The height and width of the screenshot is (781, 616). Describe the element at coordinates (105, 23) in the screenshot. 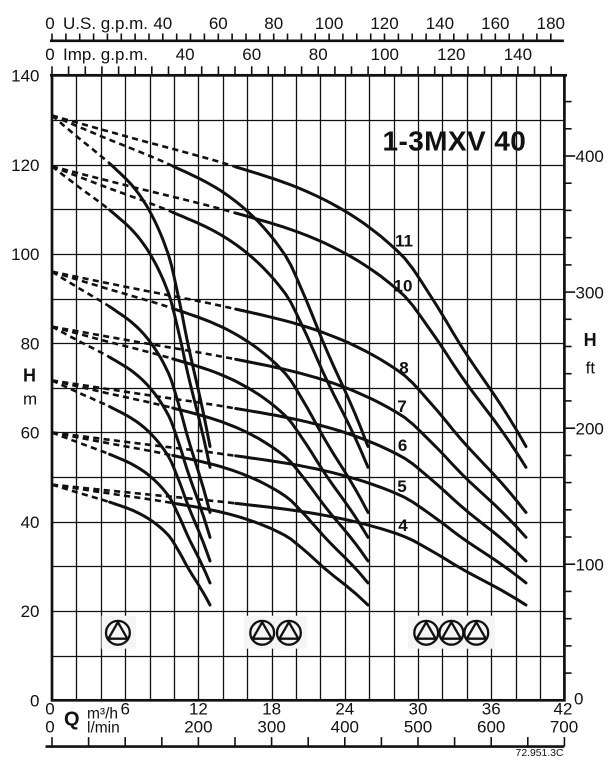

I see `svg-text: U.S. g.p.m.` at that location.